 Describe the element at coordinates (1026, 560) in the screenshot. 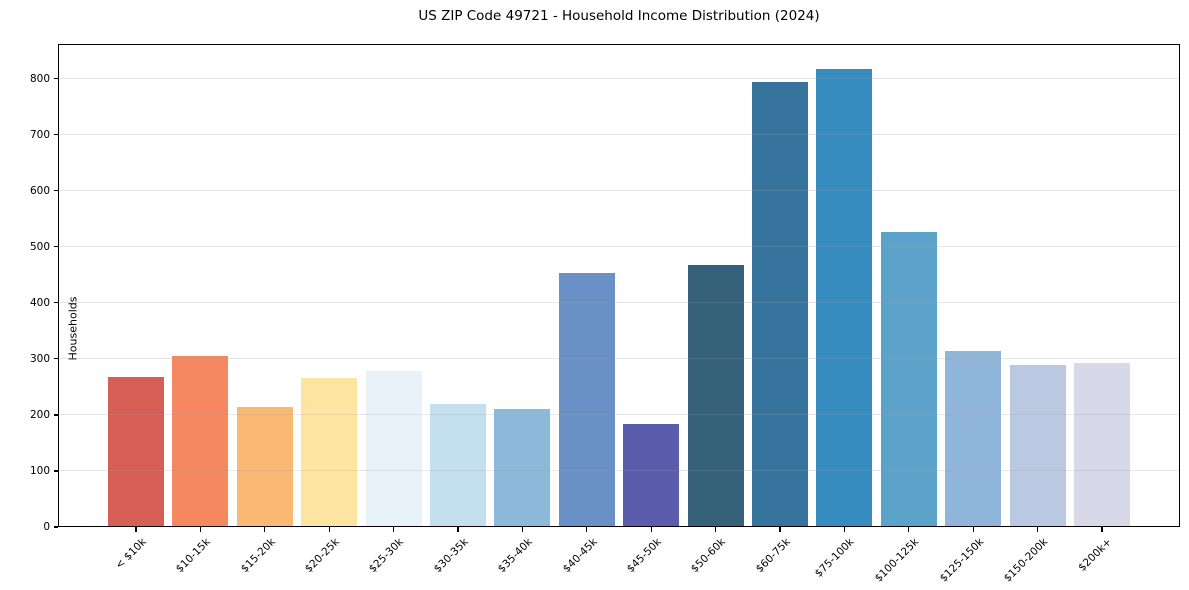

I see `x-tick-label: $150-200k` at that location.